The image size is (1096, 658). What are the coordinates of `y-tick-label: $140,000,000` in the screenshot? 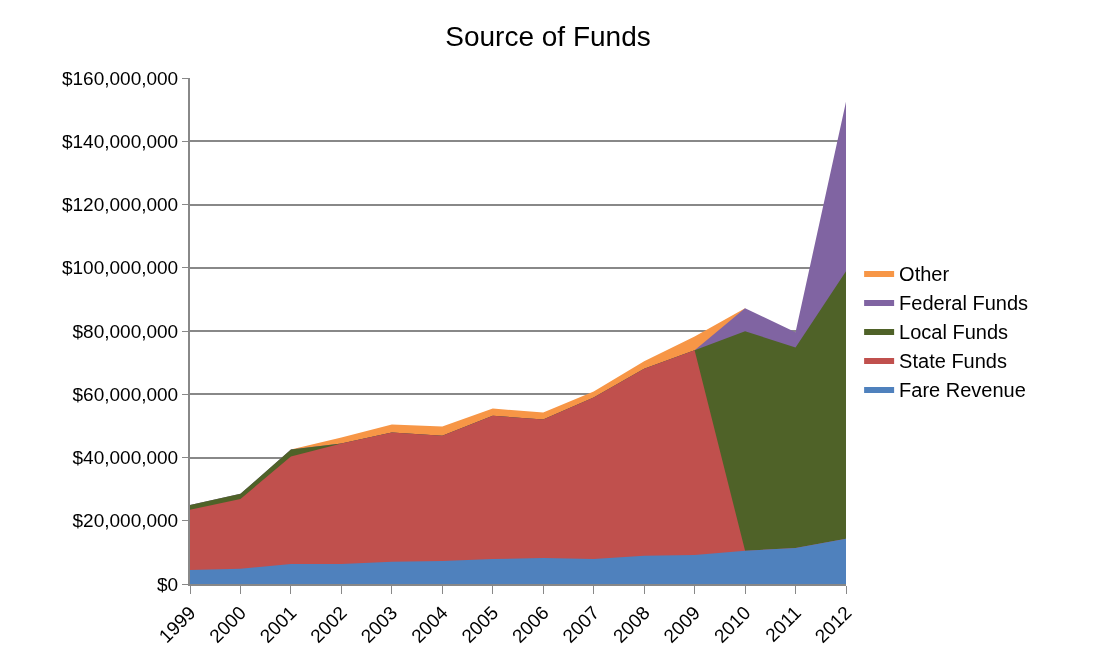 It's located at (120, 141).